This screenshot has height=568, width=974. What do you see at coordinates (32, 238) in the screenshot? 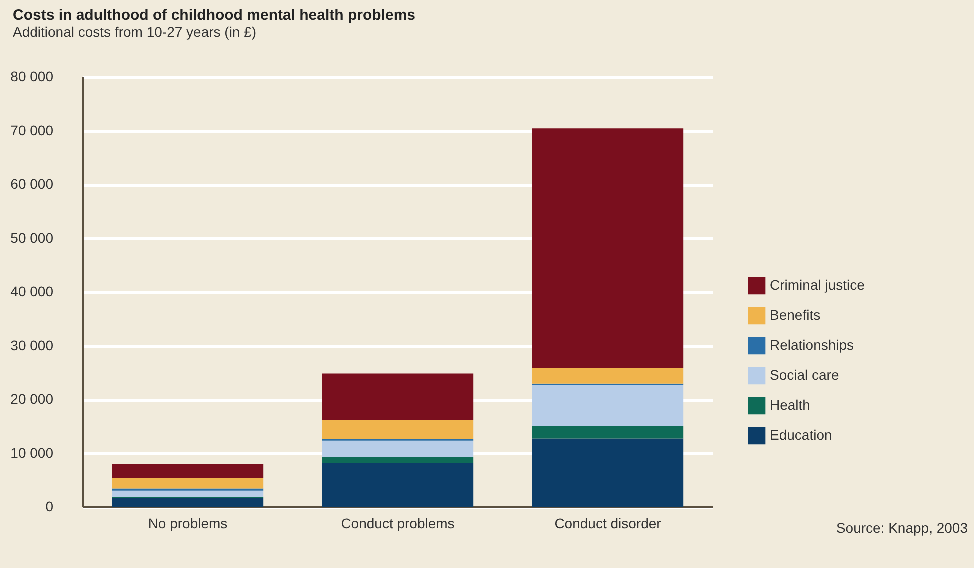
I see `y-tick-label: 50 000` at bounding box center [32, 238].